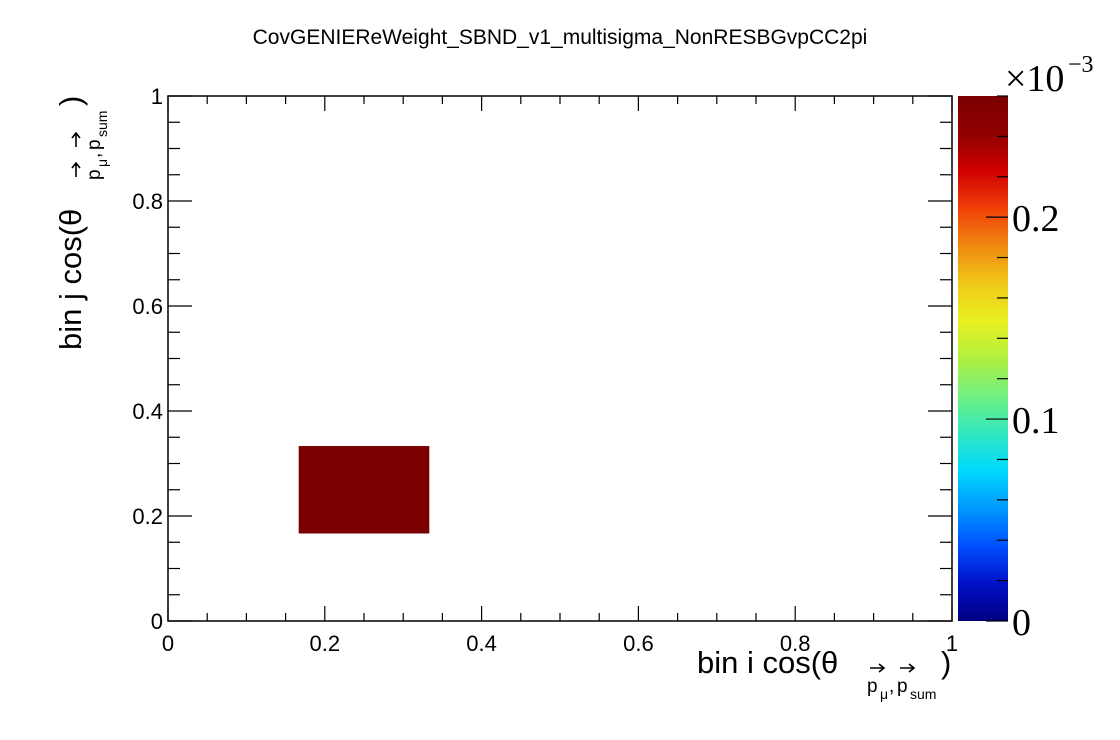  I want to click on color-scale-multiplier: ×10, so click(1034, 79).